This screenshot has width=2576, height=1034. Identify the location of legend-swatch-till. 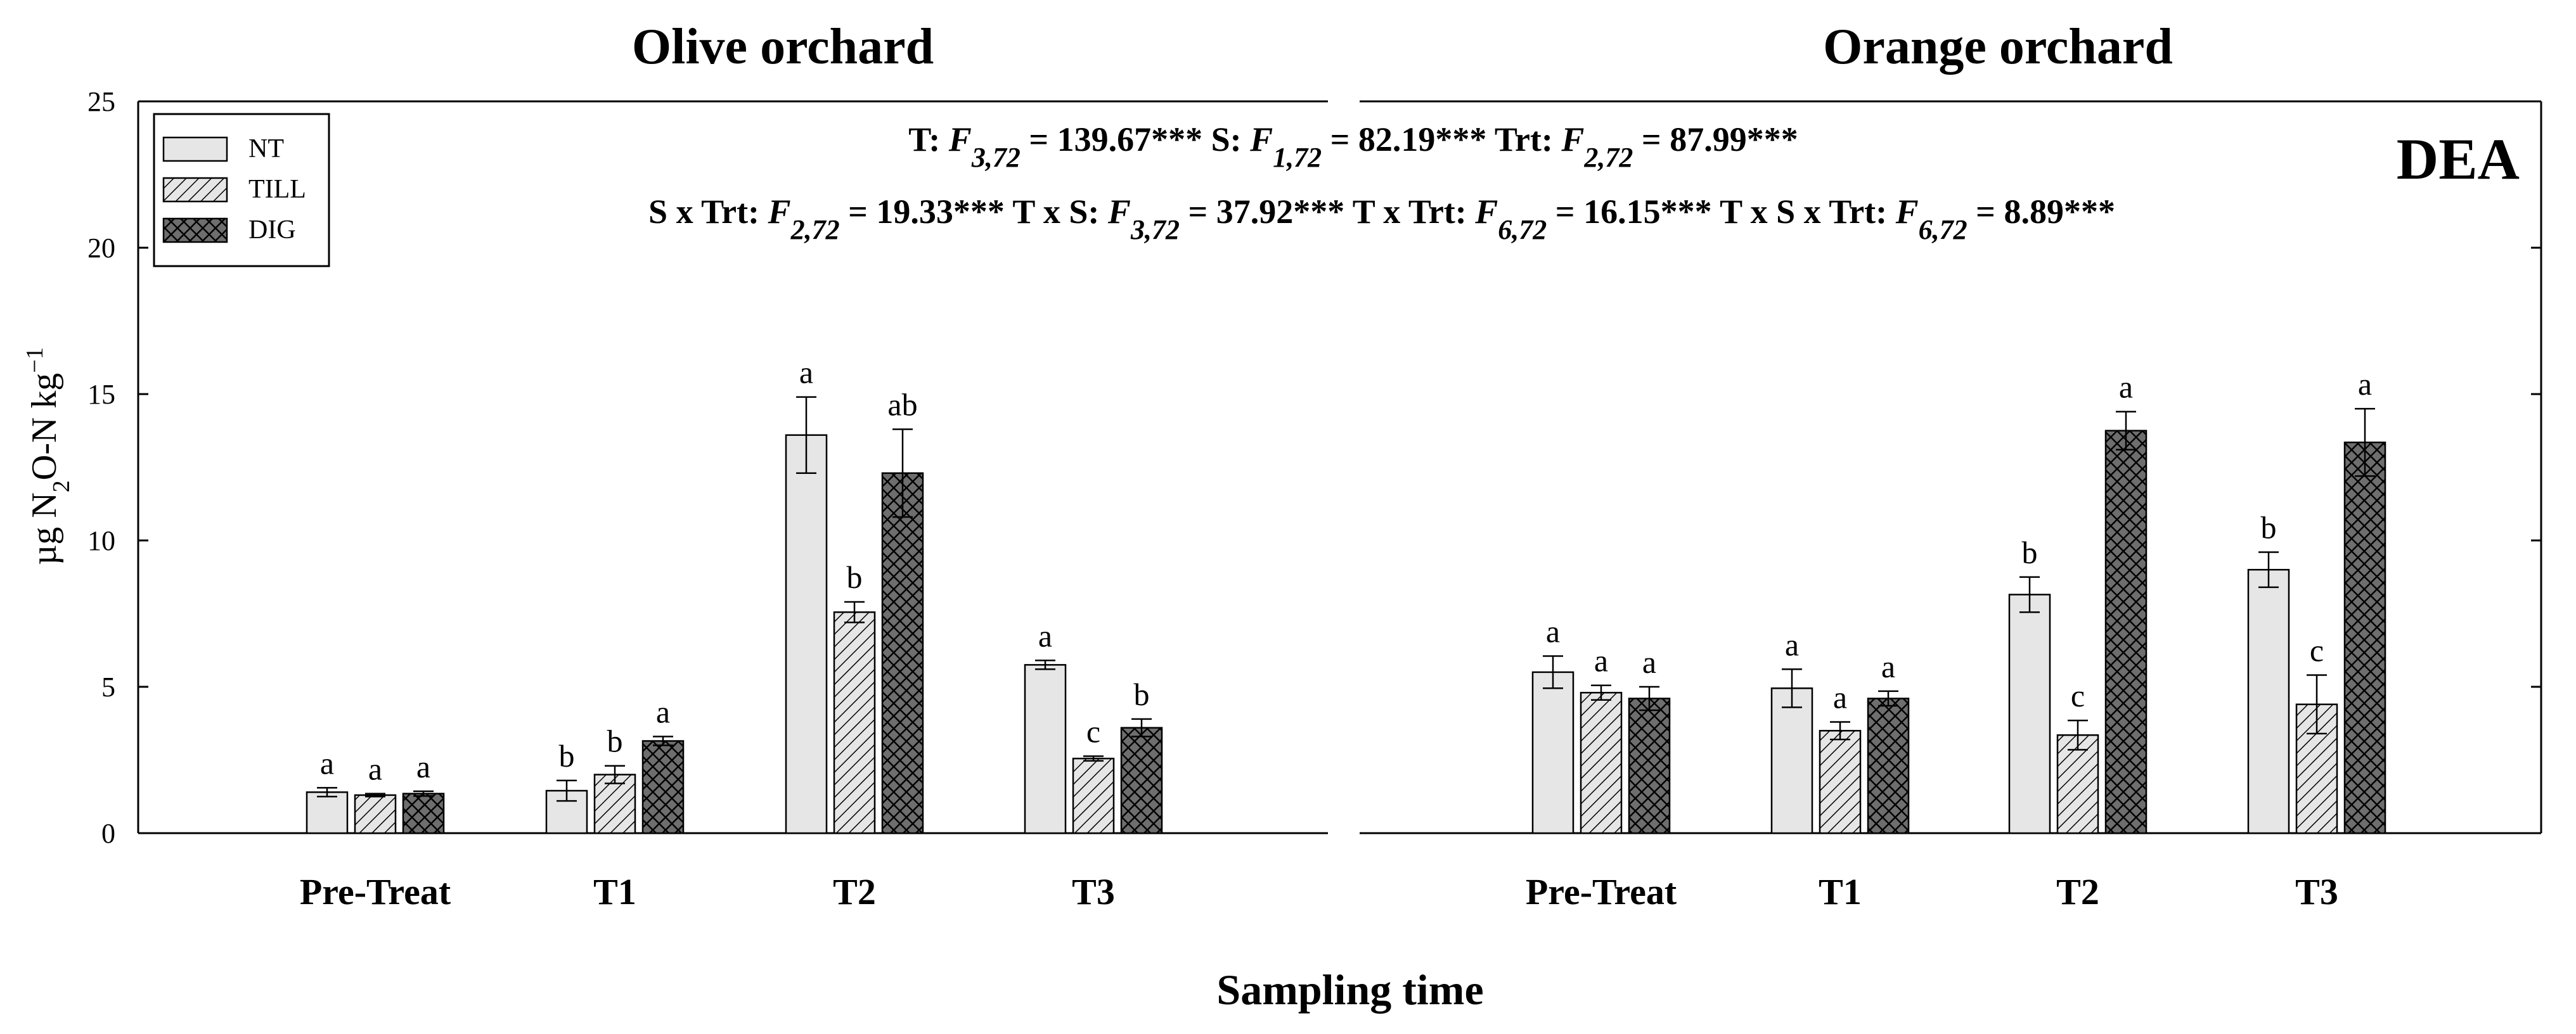
(195, 190).